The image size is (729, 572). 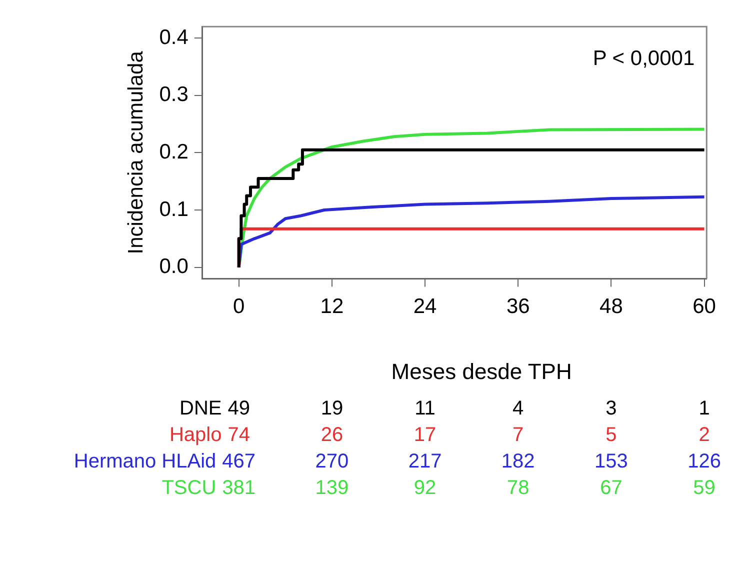 I want to click on text: 153, so click(x=611, y=461).